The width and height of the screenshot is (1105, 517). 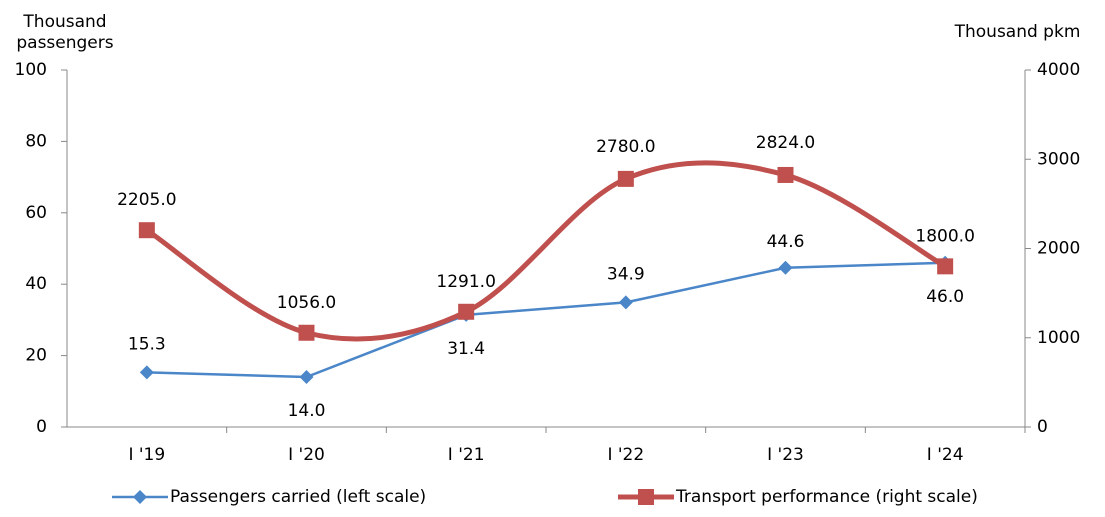 What do you see at coordinates (945, 455) in the screenshot?
I see `x-tick-label: I '24` at bounding box center [945, 455].